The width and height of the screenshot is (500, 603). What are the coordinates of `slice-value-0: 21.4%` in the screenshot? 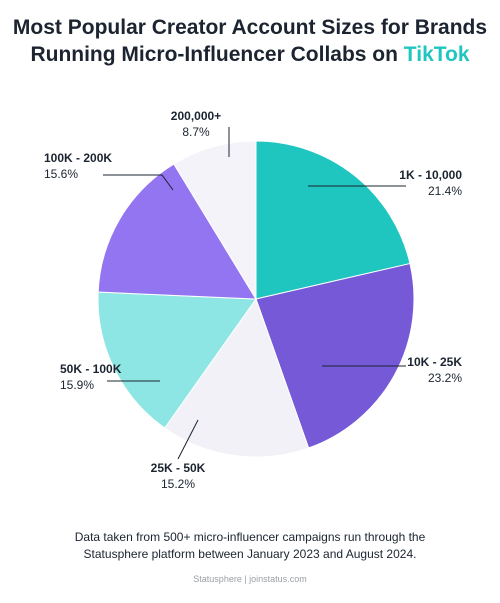 It's located at (445, 191).